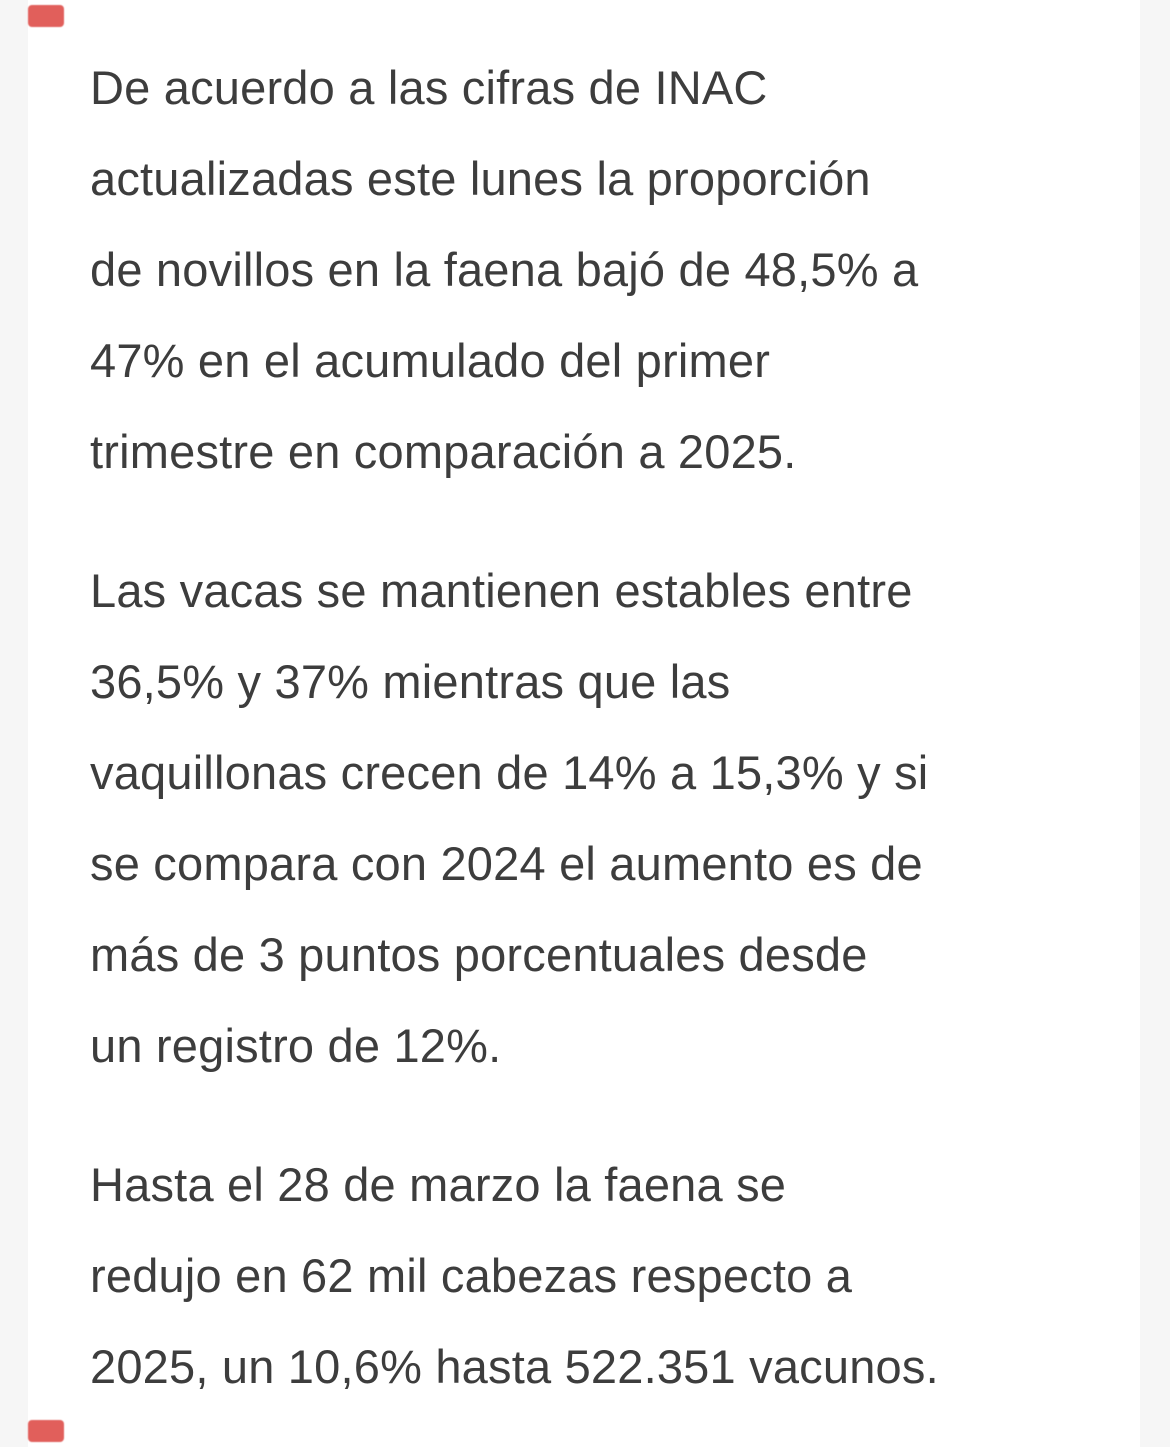 This screenshot has height=1447, width=1170. Describe the element at coordinates (471, 1275) in the screenshot. I see `text-line: redujo en 62 mil cabezas respecto a` at that location.